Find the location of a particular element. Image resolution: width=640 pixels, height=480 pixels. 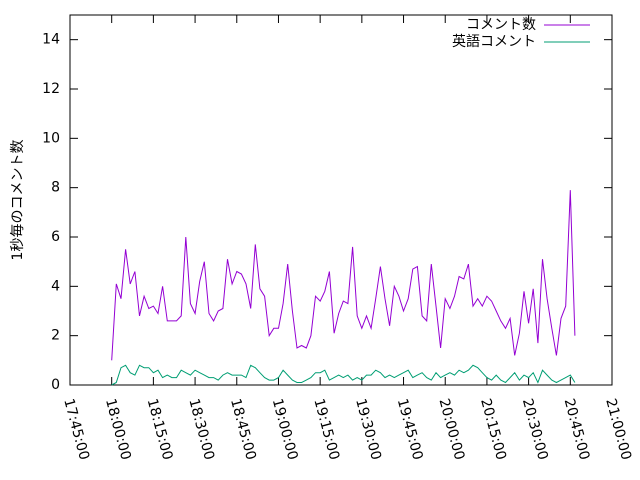

y-tick-label: 14 is located at coordinates (51, 40).